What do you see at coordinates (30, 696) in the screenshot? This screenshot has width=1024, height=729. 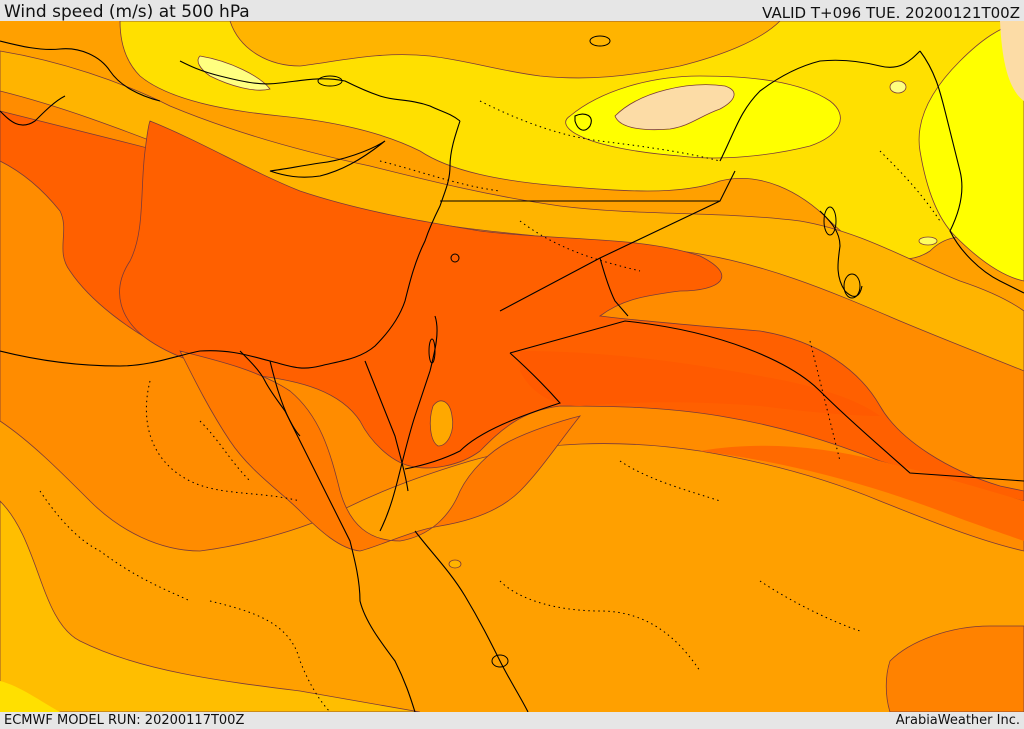 I see `band-yellow-southwest` at bounding box center [30, 696].